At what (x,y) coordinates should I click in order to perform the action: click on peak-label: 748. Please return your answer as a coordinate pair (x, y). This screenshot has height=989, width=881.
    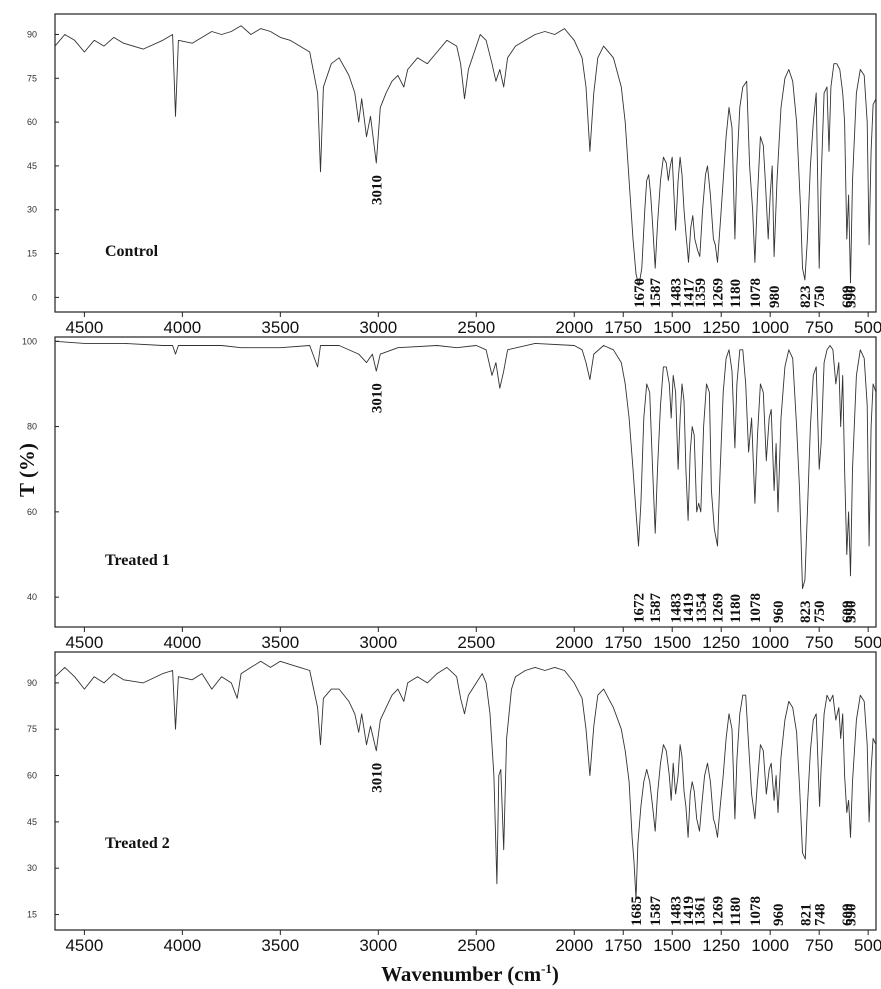
    Looking at the image, I should click on (821, 915).